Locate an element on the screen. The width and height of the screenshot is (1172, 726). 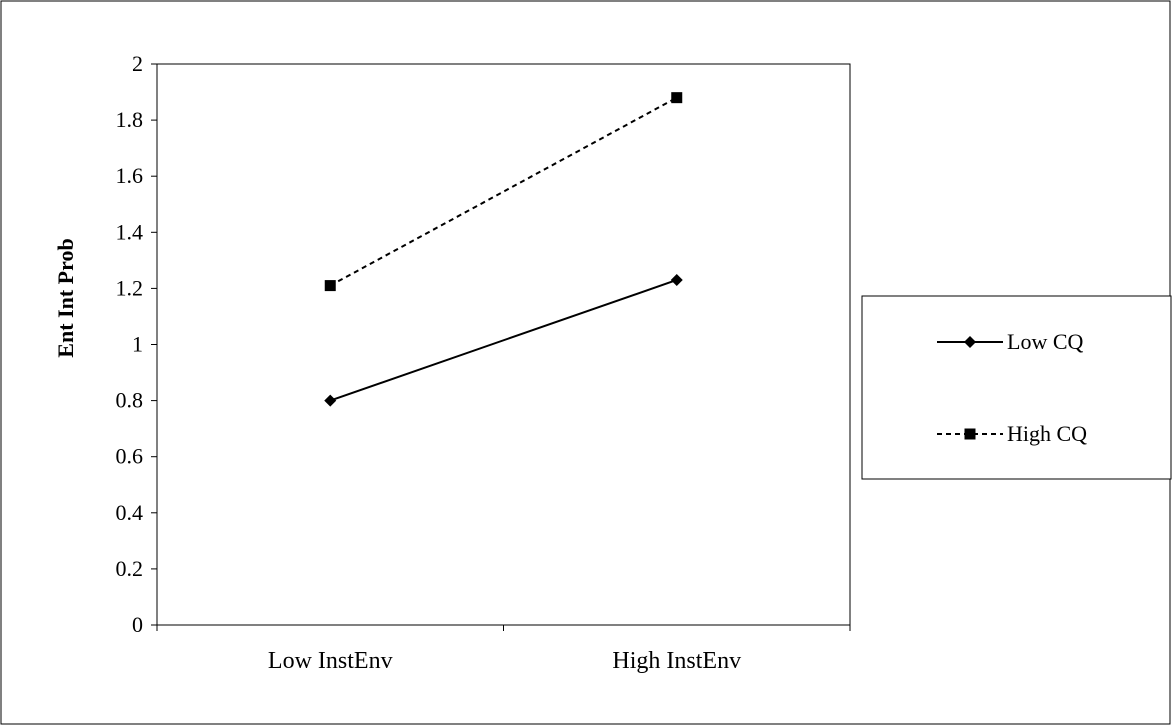
y-tick-label: 0.4 is located at coordinates (130, 512).